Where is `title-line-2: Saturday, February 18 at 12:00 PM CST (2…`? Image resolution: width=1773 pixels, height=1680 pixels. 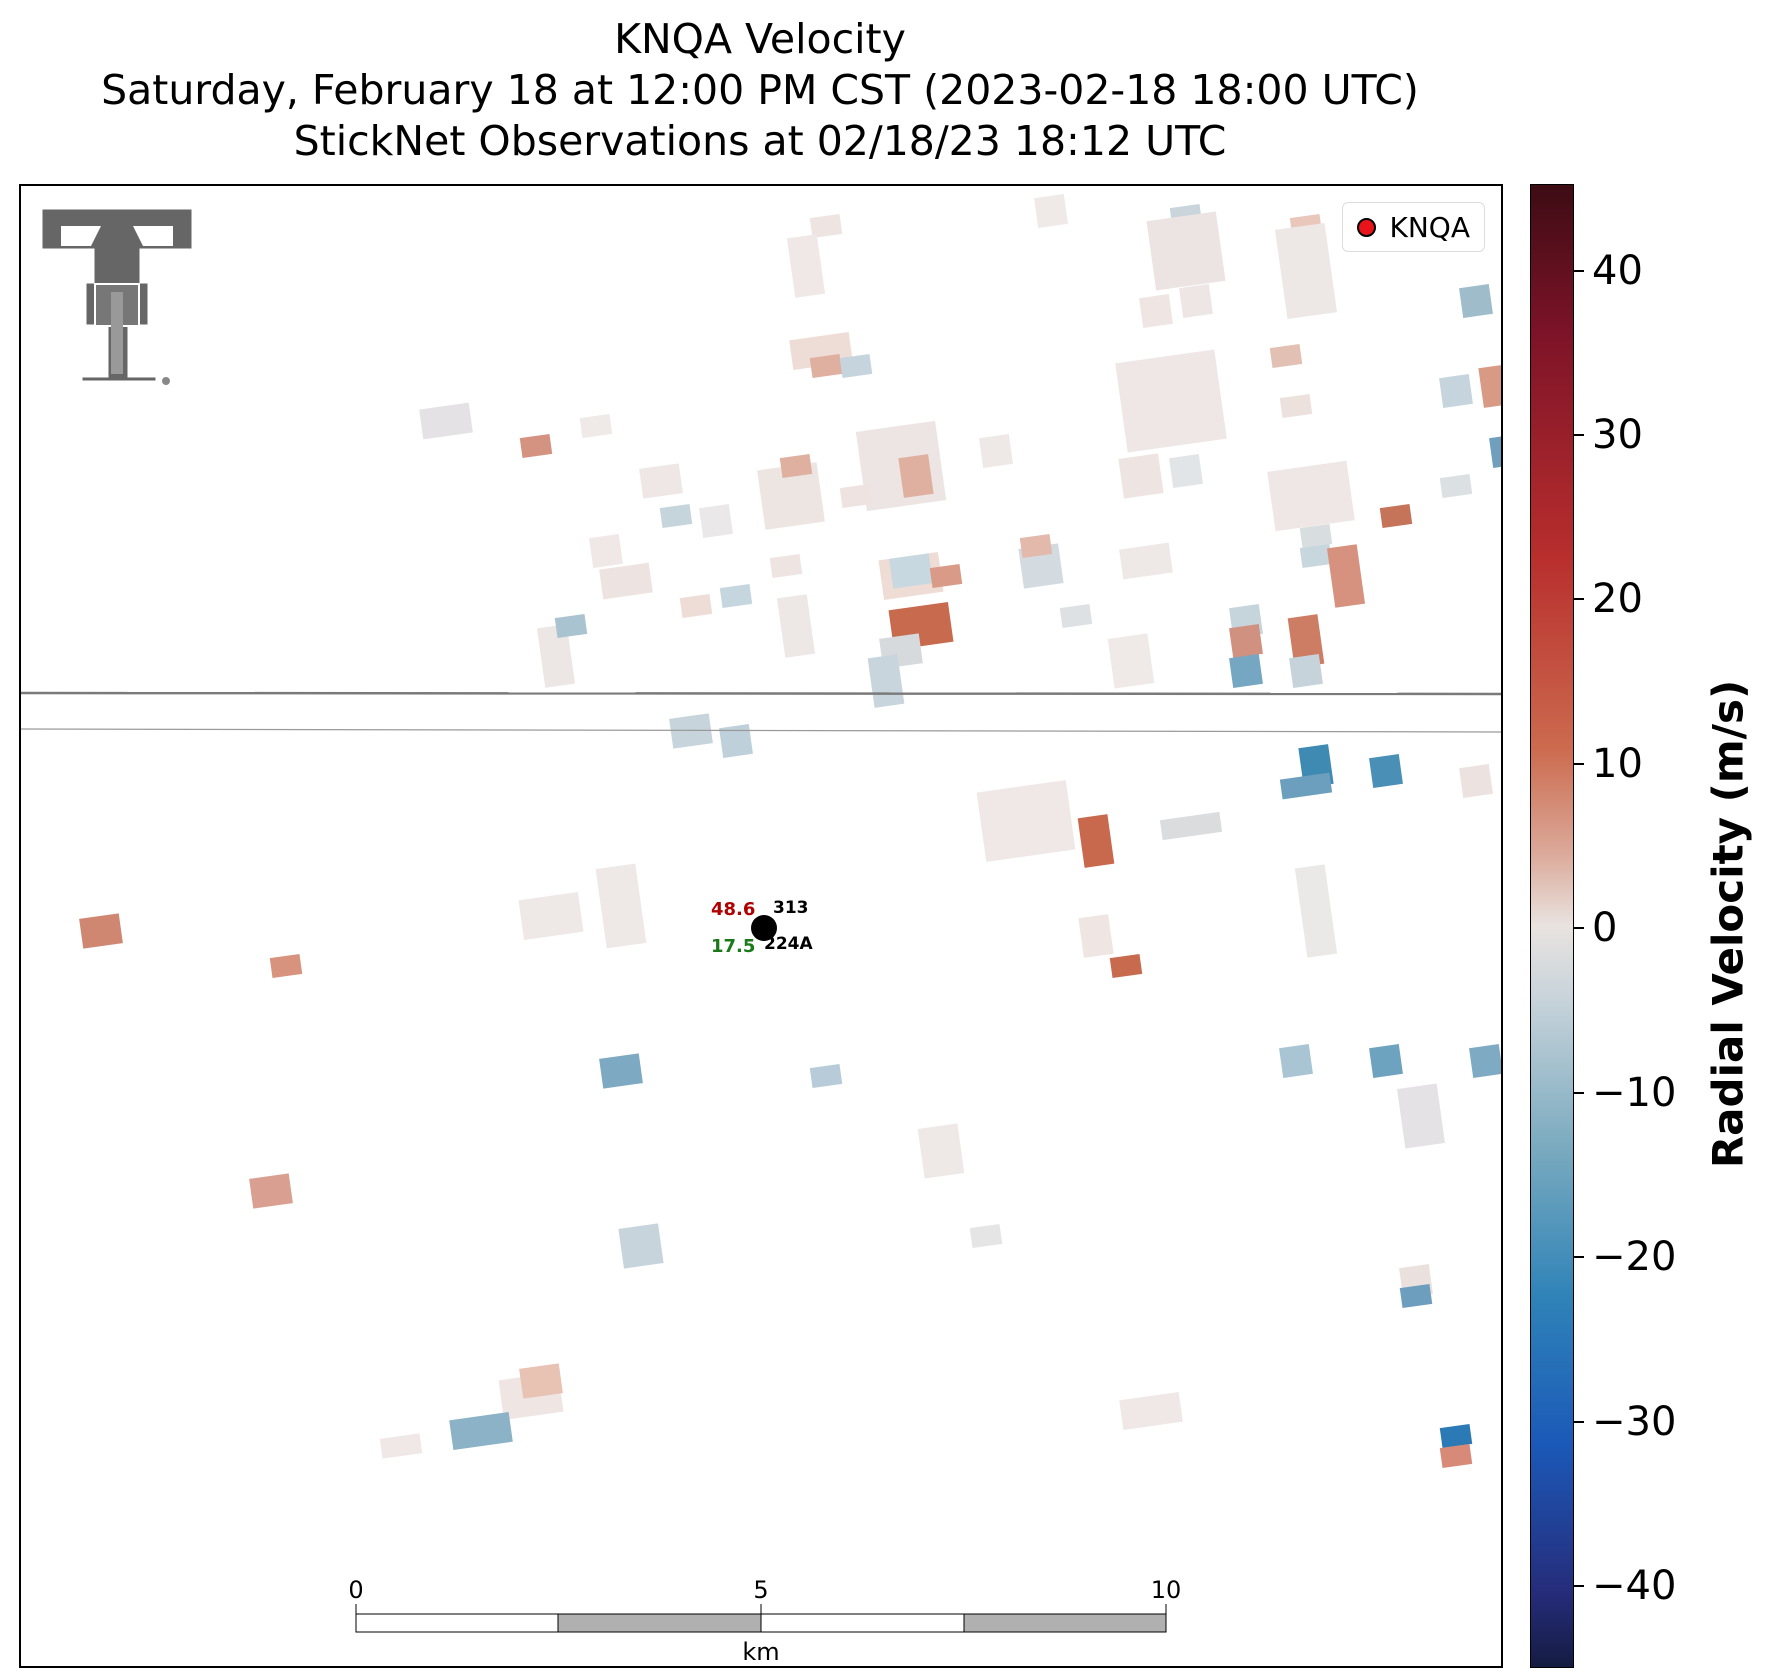
title-line-2: Saturday, February 18 at 12:00 PM CST (2… is located at coordinates (760, 90).